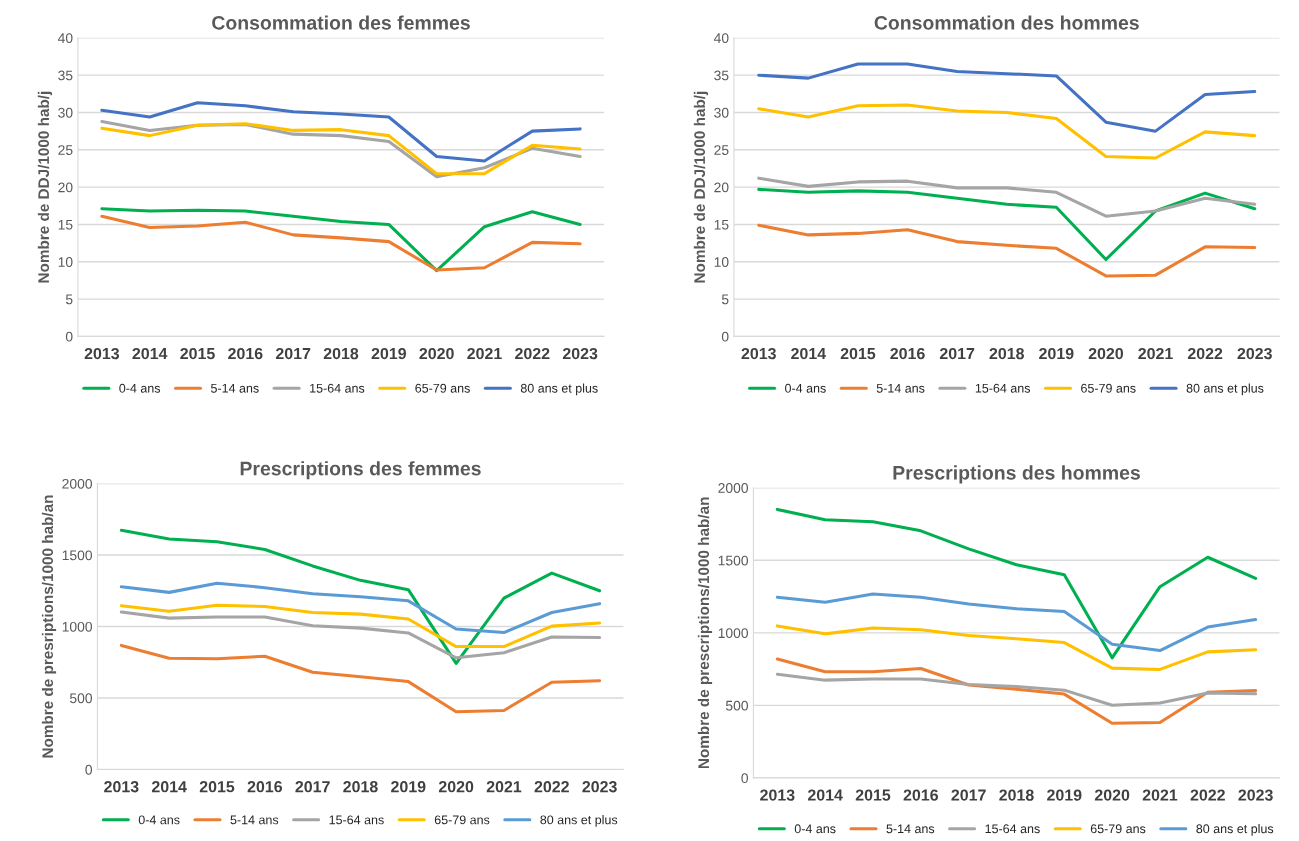  Describe the element at coordinates (341, 22) in the screenshot. I see `chart-title: Consommation des femmes` at that location.